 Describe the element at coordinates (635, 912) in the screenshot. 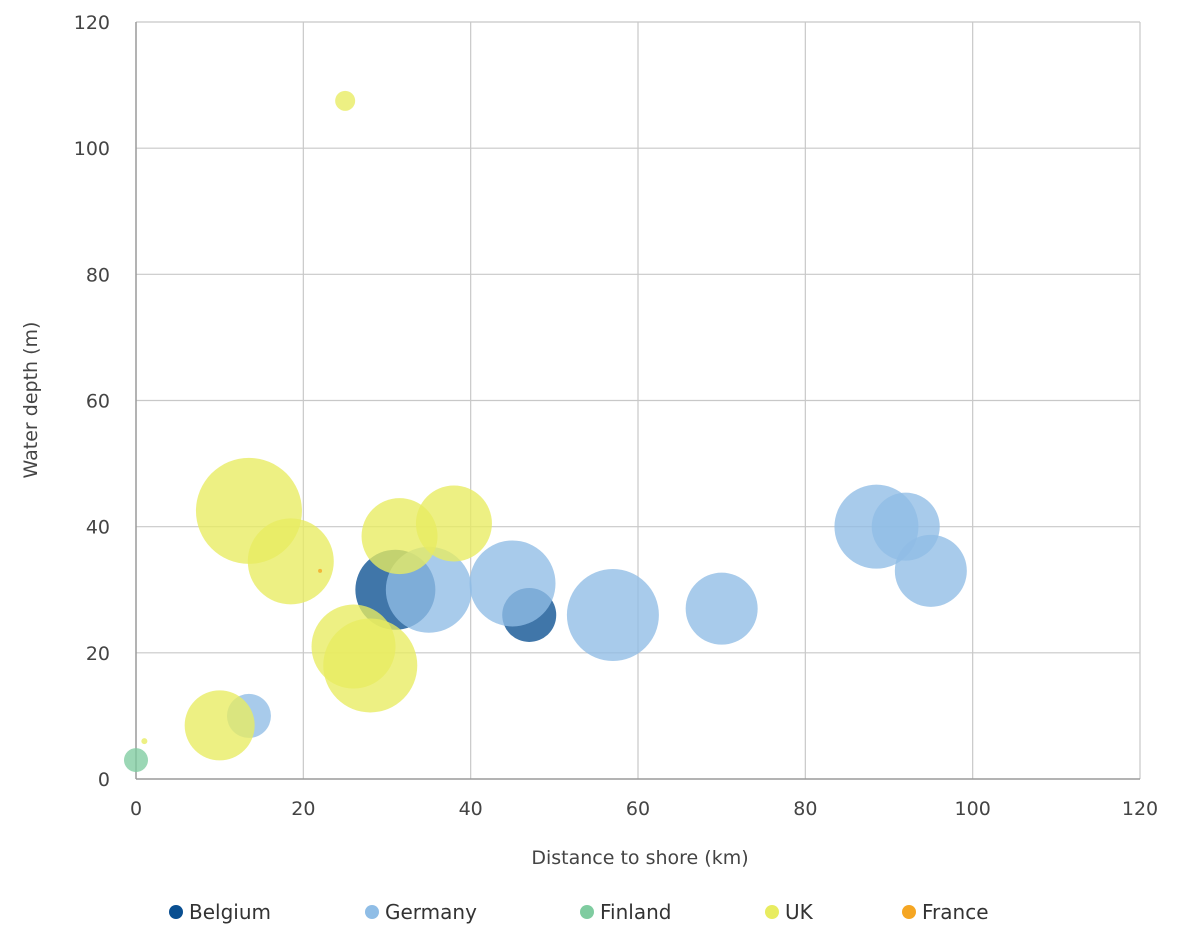

I see `legend-label: Finland` at that location.